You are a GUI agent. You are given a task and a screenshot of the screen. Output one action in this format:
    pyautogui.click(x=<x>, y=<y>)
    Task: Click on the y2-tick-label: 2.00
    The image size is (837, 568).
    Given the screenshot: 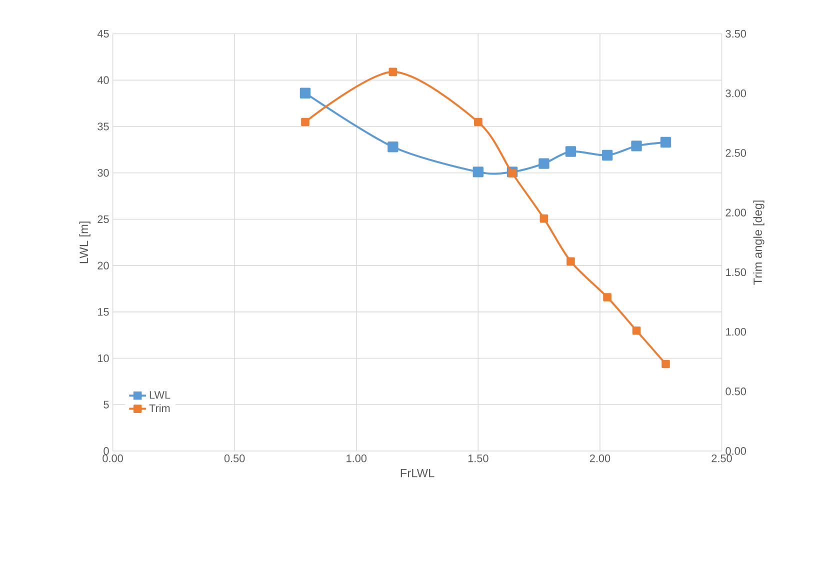 What is the action you would take?
    pyautogui.click(x=736, y=212)
    